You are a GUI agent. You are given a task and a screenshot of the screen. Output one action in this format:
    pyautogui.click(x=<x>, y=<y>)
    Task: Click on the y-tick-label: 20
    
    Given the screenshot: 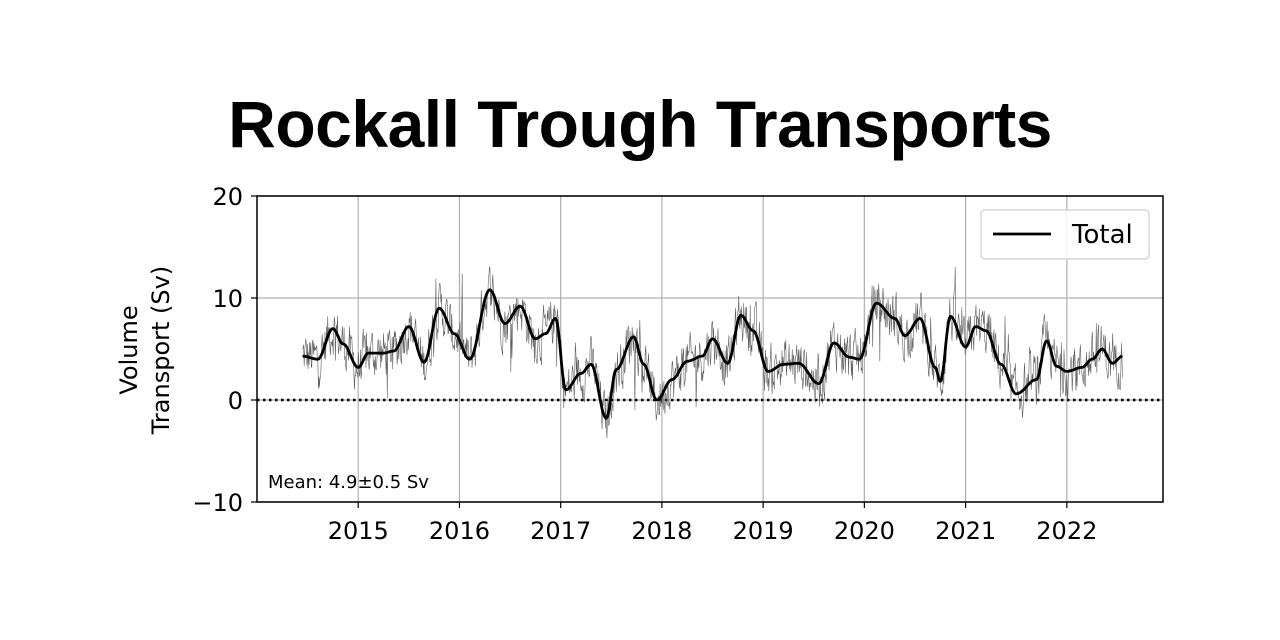 What is the action you would take?
    pyautogui.click(x=227, y=197)
    